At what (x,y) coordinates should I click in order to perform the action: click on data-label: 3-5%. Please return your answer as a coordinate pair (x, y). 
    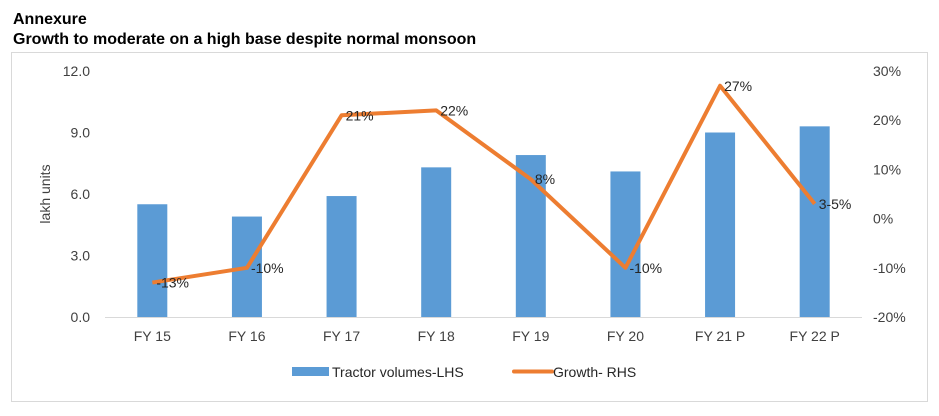
    Looking at the image, I should click on (835, 204).